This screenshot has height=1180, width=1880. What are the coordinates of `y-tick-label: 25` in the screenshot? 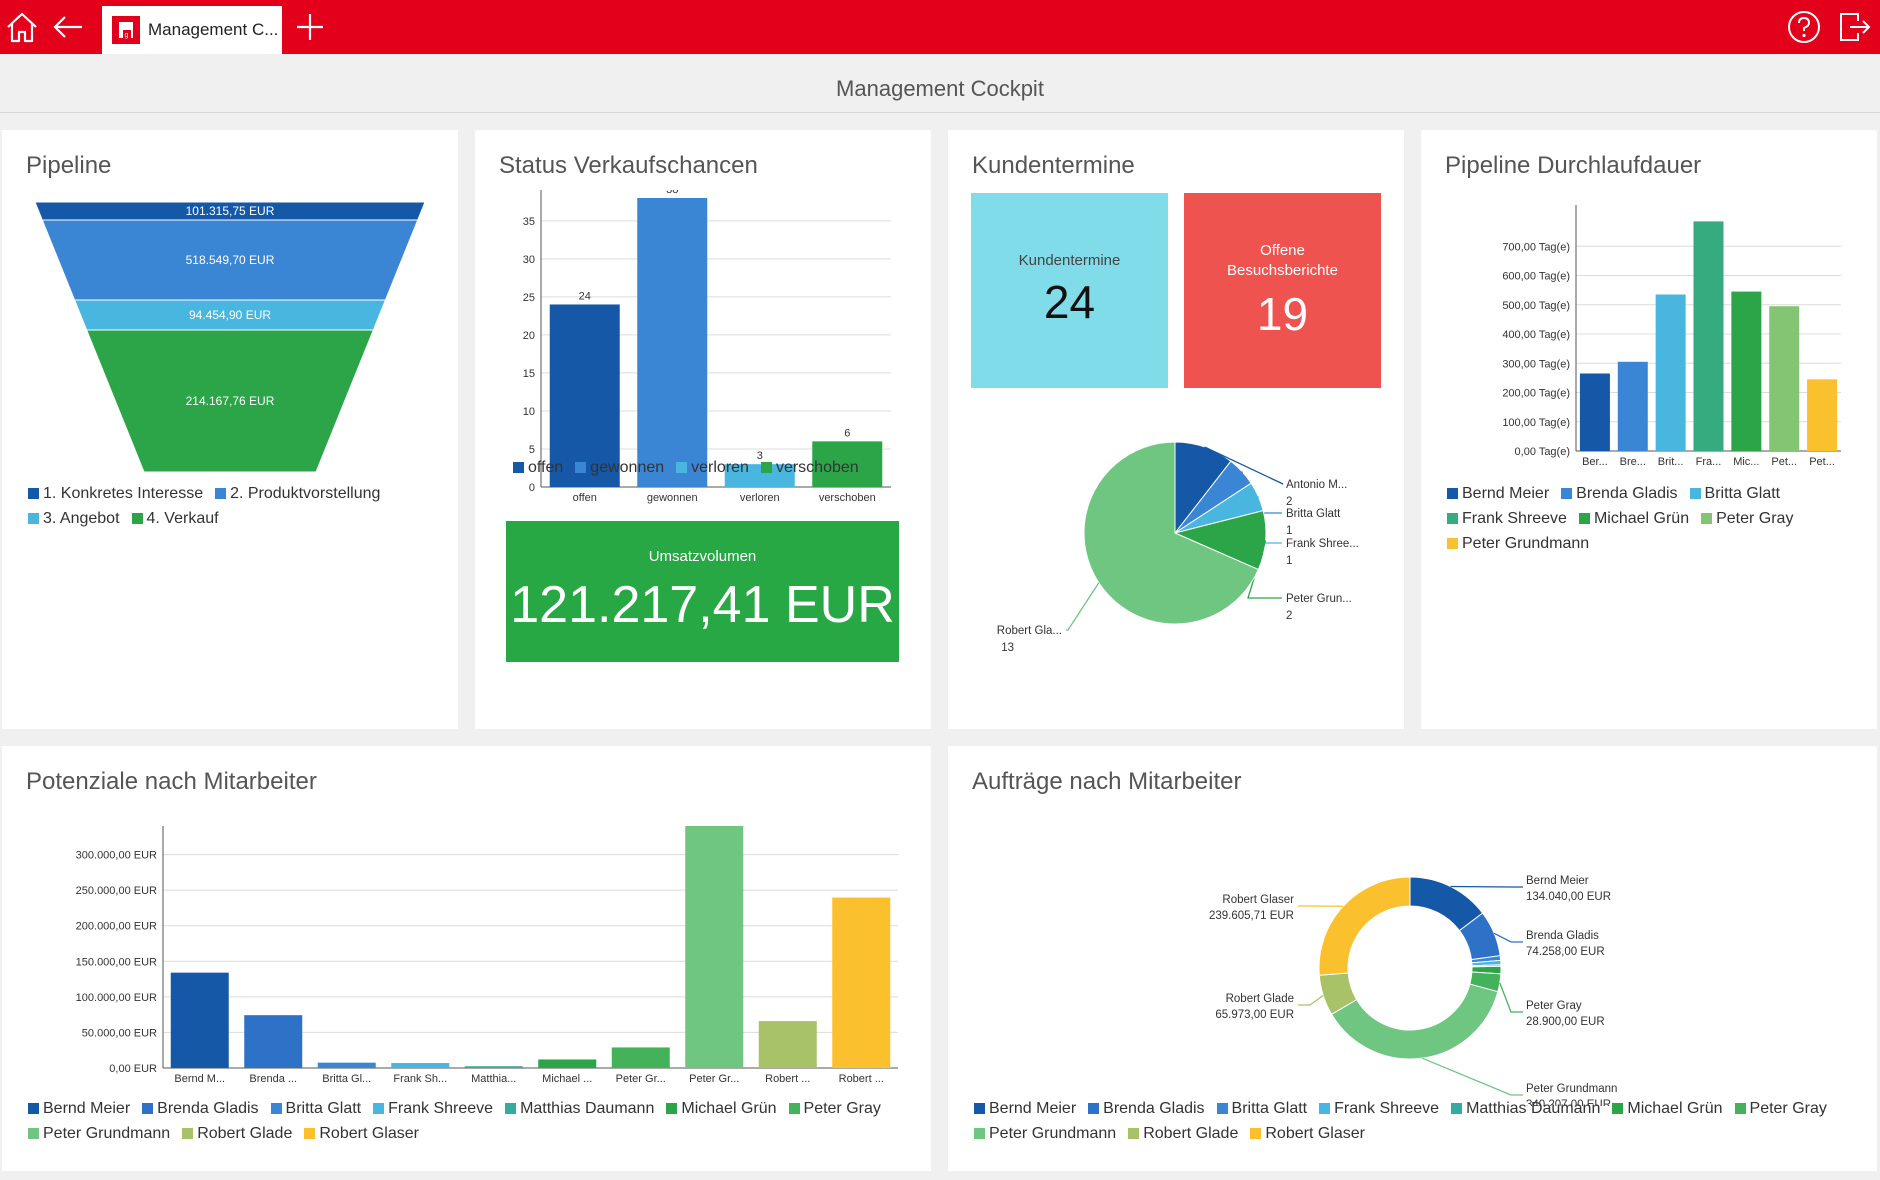 It's located at (529, 298).